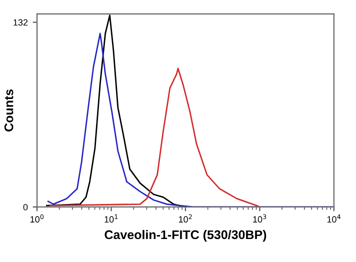 Image resolution: width=356 pixels, height=262 pixels. Describe the element at coordinates (37, 218) in the screenshot. I see `x-tick-label: 10$^{0}$` at that location.